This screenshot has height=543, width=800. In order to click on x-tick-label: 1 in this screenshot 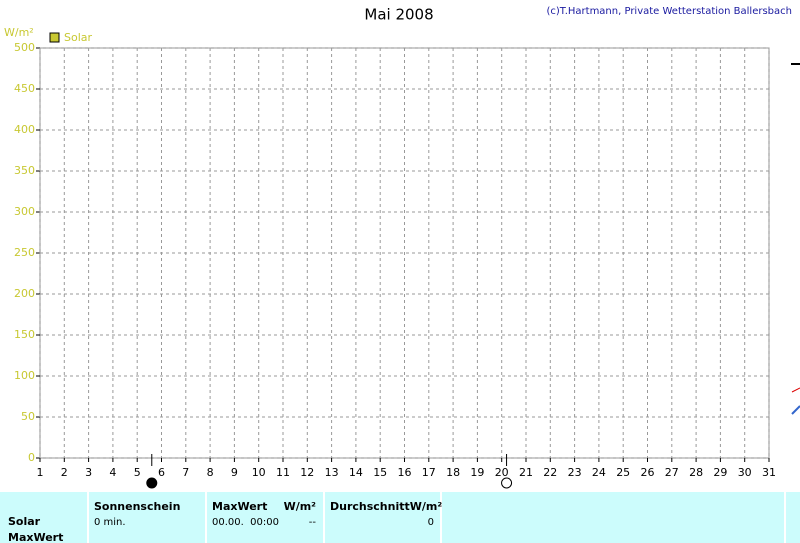, I will do `click(40, 472)`.